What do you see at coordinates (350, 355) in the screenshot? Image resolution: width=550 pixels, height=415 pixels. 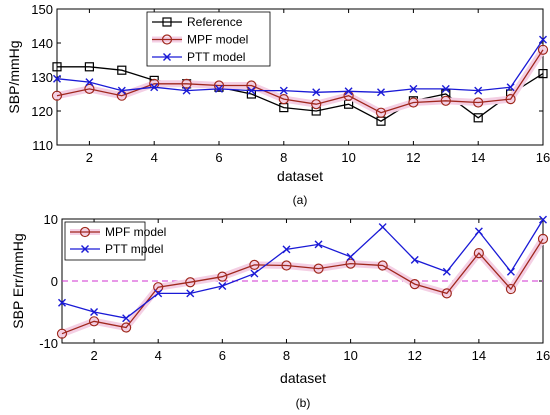 I see `x-tick-label-b-10: 10` at bounding box center [350, 355].